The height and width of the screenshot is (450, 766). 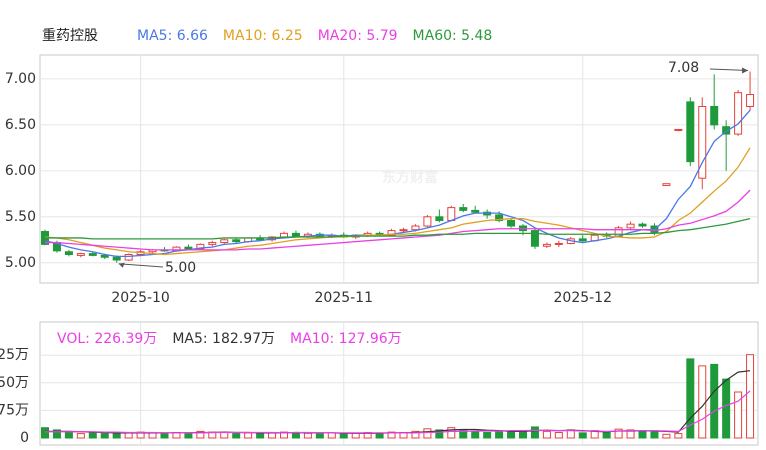 I want to click on ma-line, so click(x=398, y=229).